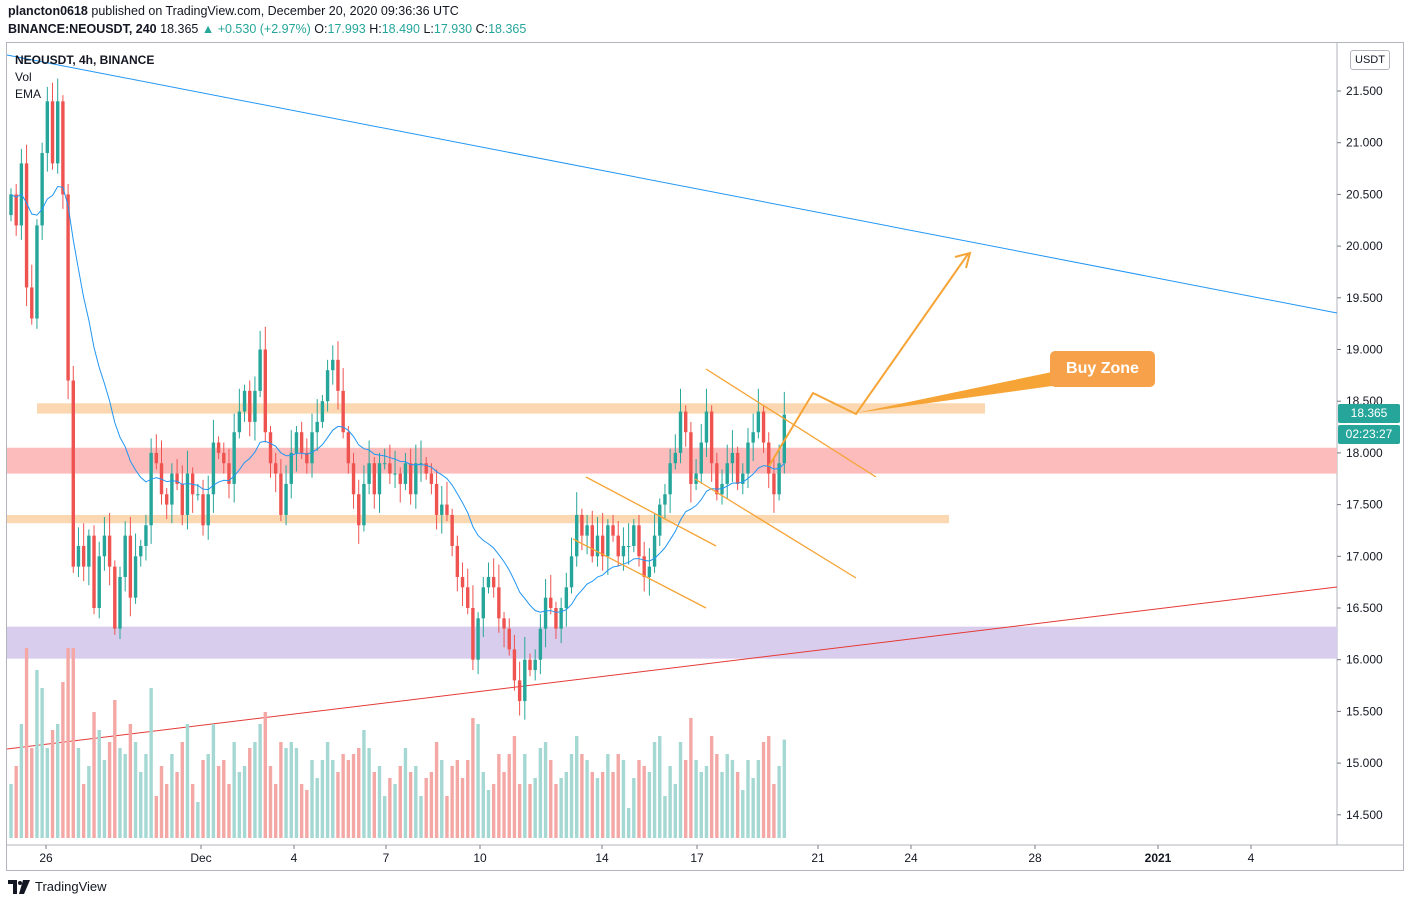 This screenshot has height=907, width=1410. I want to click on buy-zone-callout: Buy Zone, so click(1102, 369).